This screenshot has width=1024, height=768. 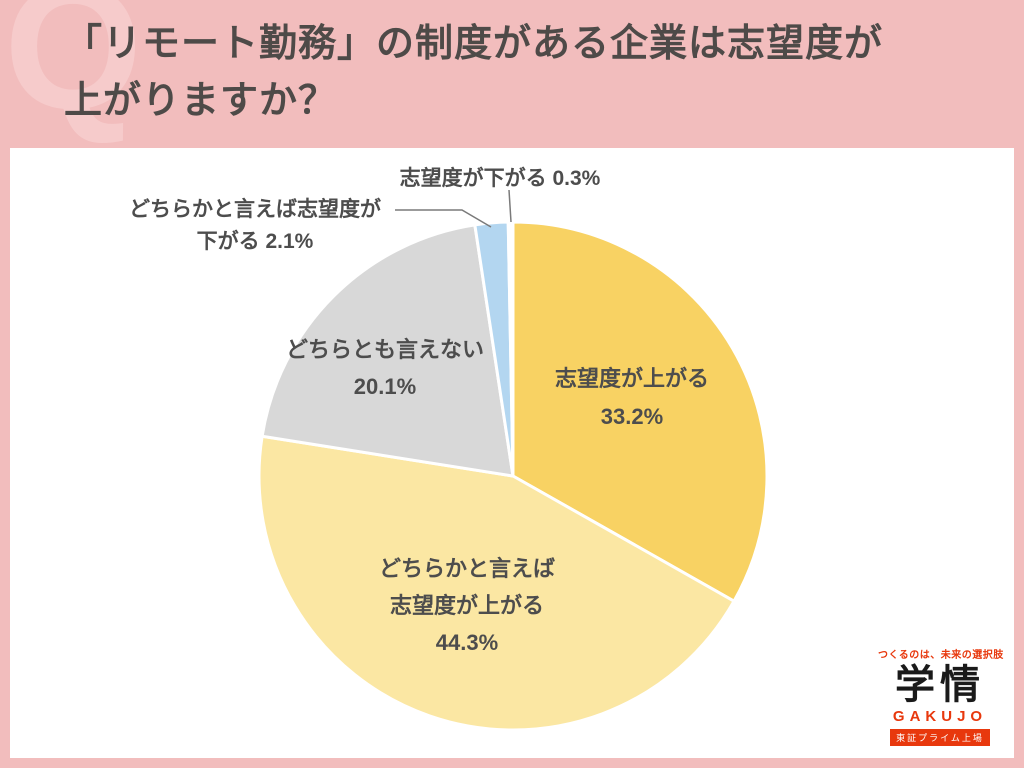 I want to click on leader-line-down, so click(x=510, y=206).